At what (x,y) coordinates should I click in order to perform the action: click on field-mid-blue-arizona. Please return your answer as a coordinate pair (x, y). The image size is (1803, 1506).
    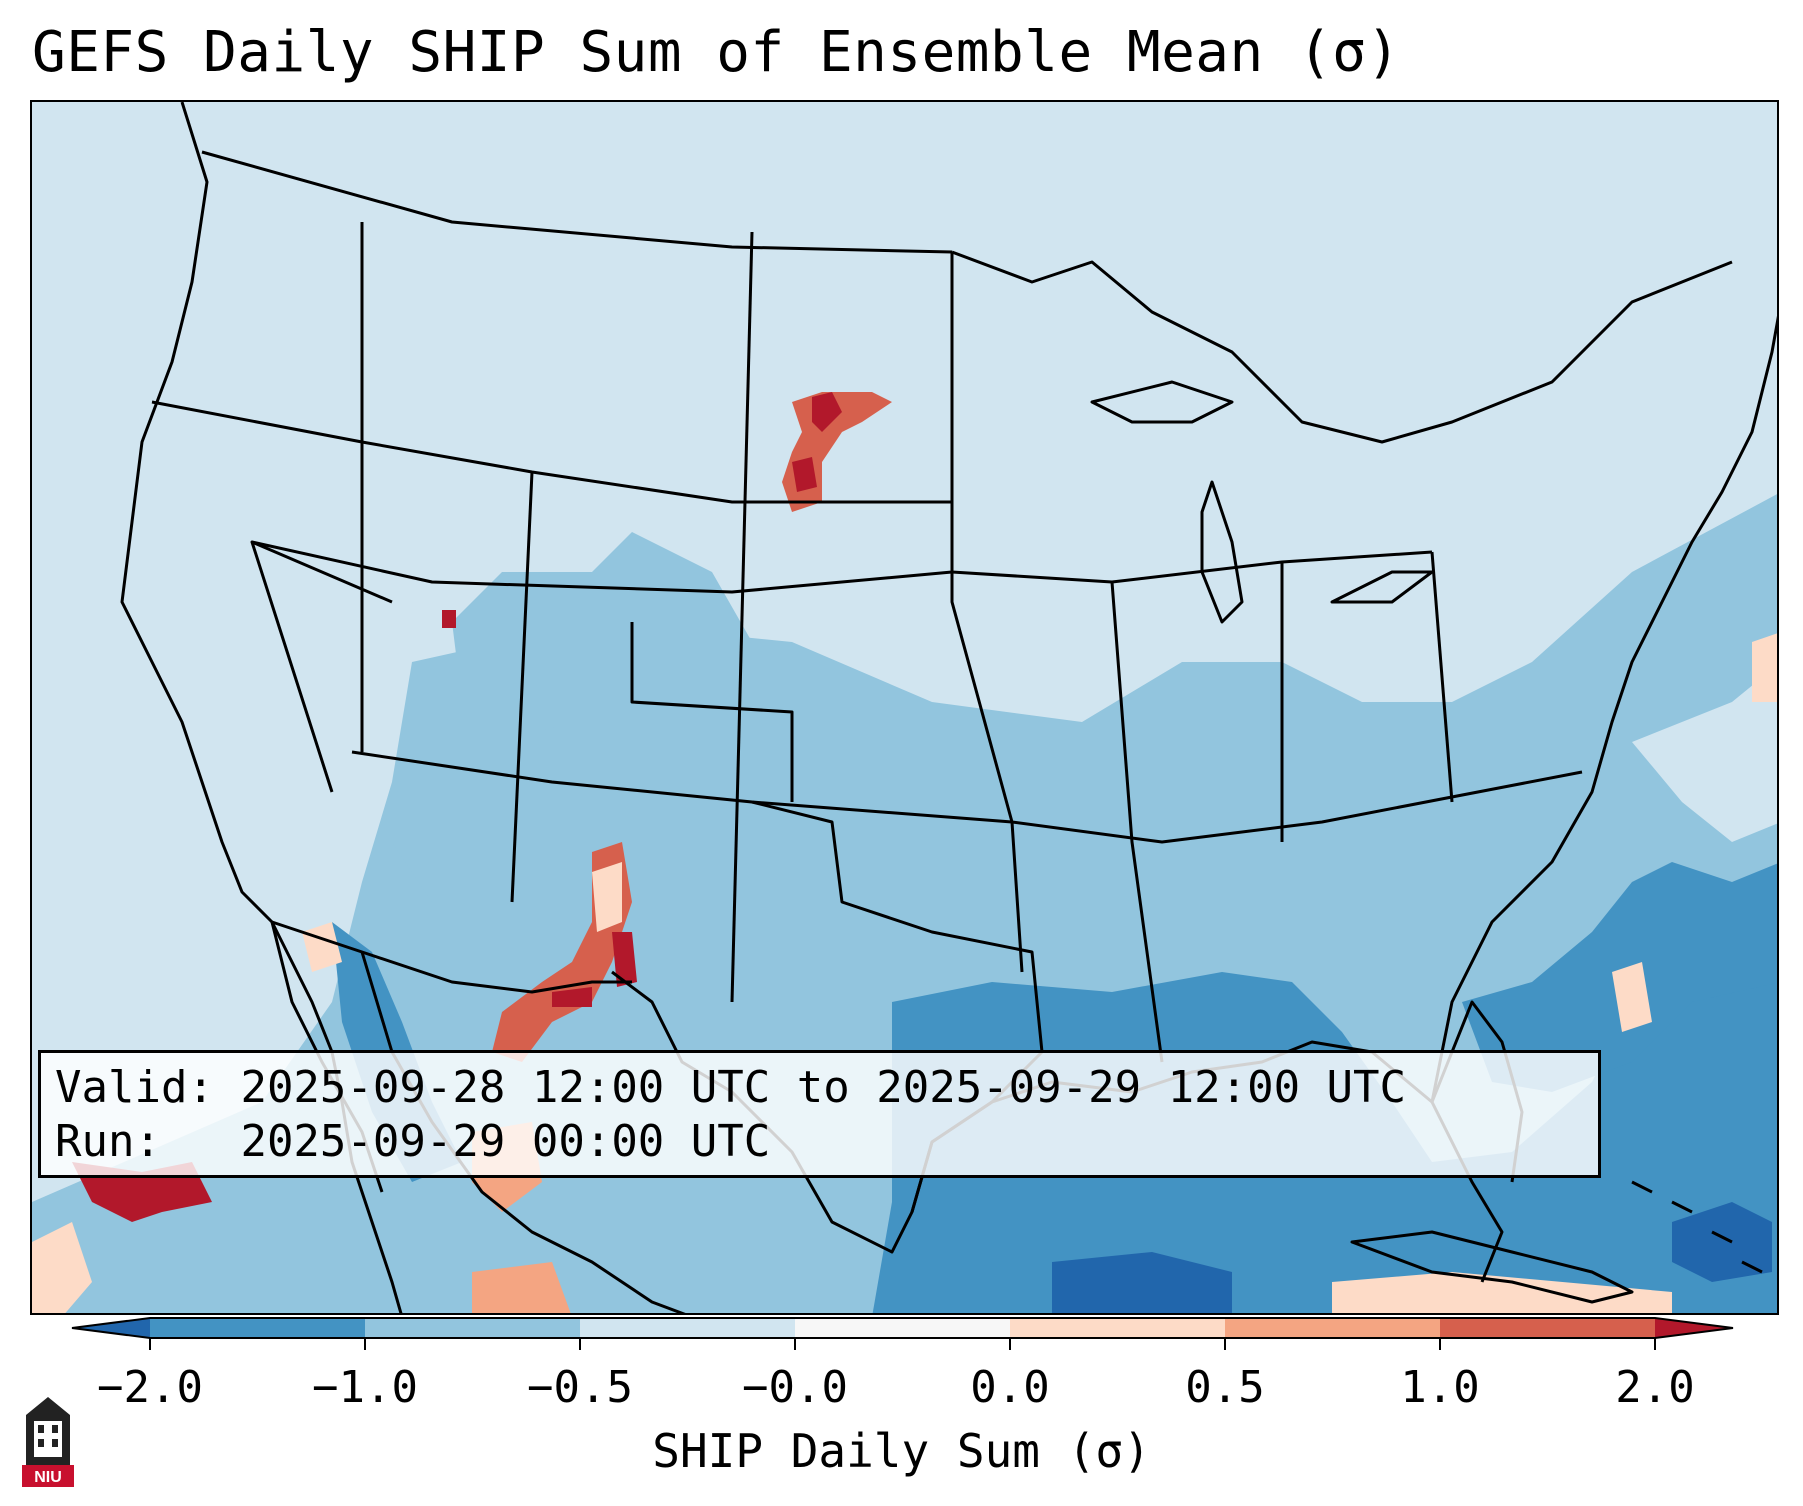
    Looking at the image, I should click on (462, 832).